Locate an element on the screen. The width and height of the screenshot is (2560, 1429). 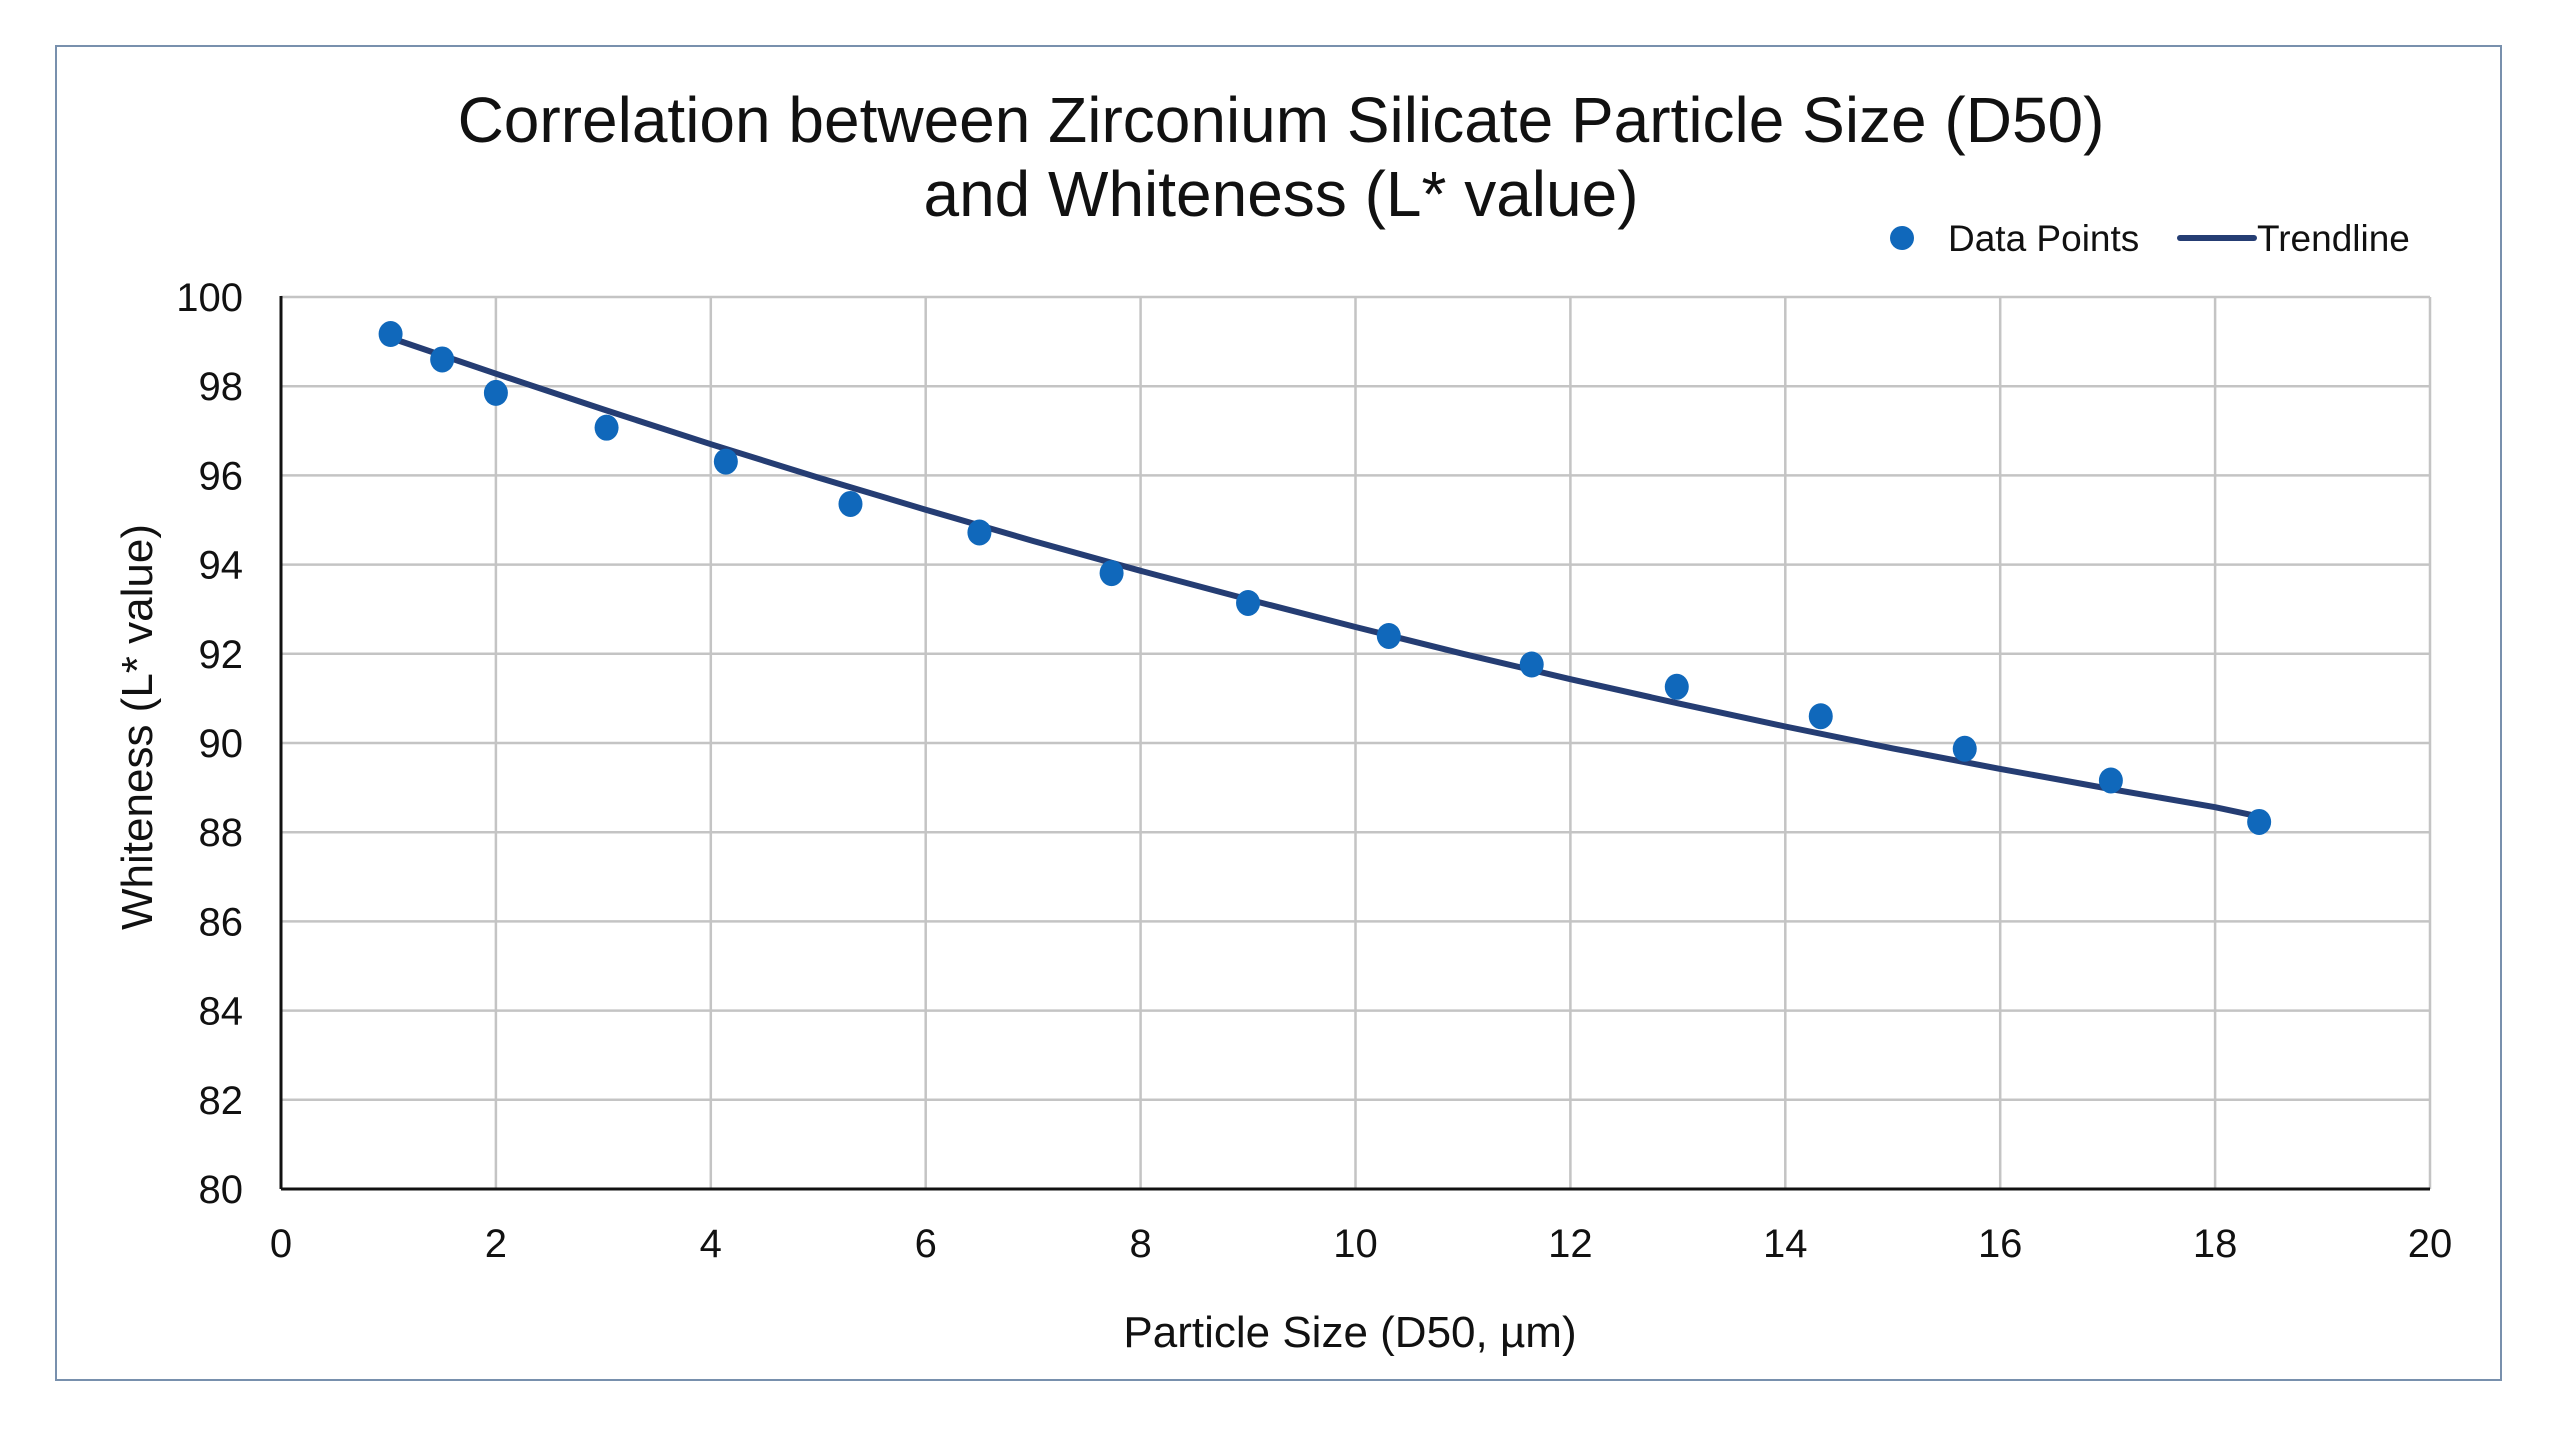
x-tick-label: 0 is located at coordinates (281, 1244).